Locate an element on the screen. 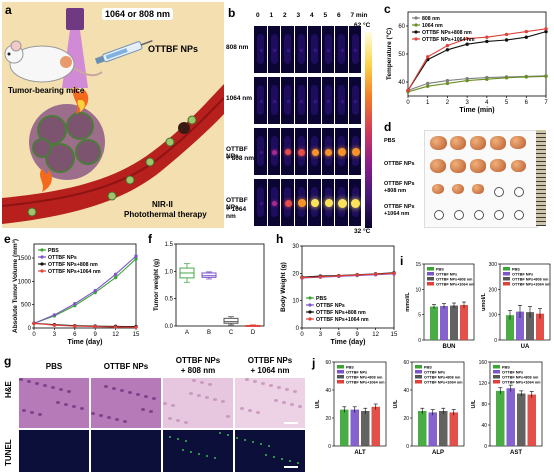 This screenshot has height=473, width=554. syringe-icon is located at coordinates (123, 52).